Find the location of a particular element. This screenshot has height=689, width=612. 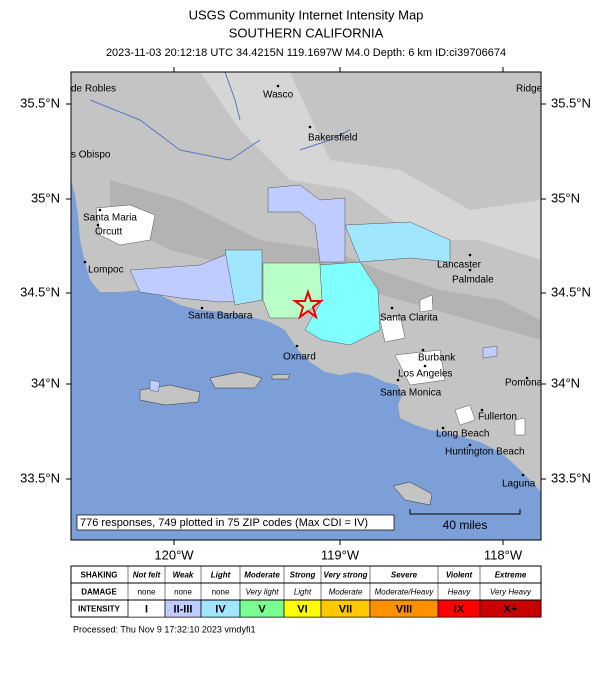

legend-row-label: DAMAGE is located at coordinates (99, 592).